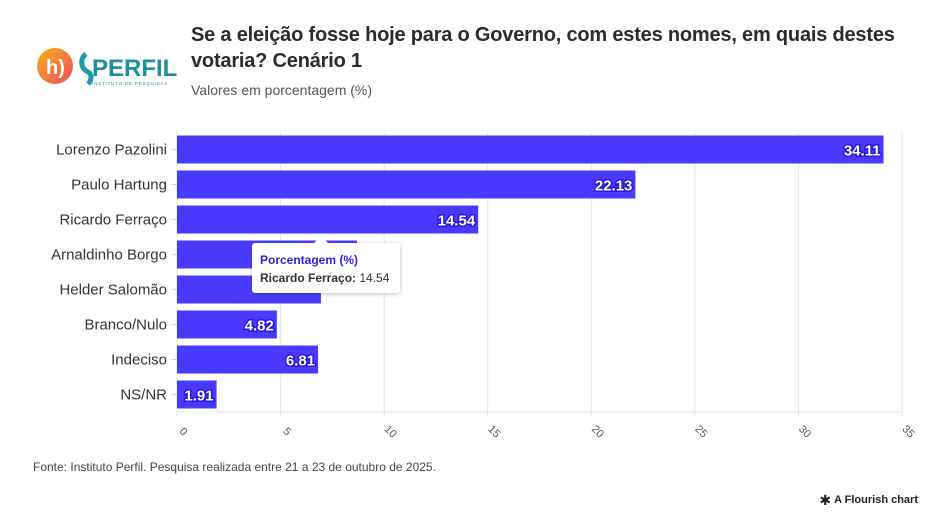  What do you see at coordinates (113, 290) in the screenshot?
I see `category-label: Helder Salomão` at bounding box center [113, 290].